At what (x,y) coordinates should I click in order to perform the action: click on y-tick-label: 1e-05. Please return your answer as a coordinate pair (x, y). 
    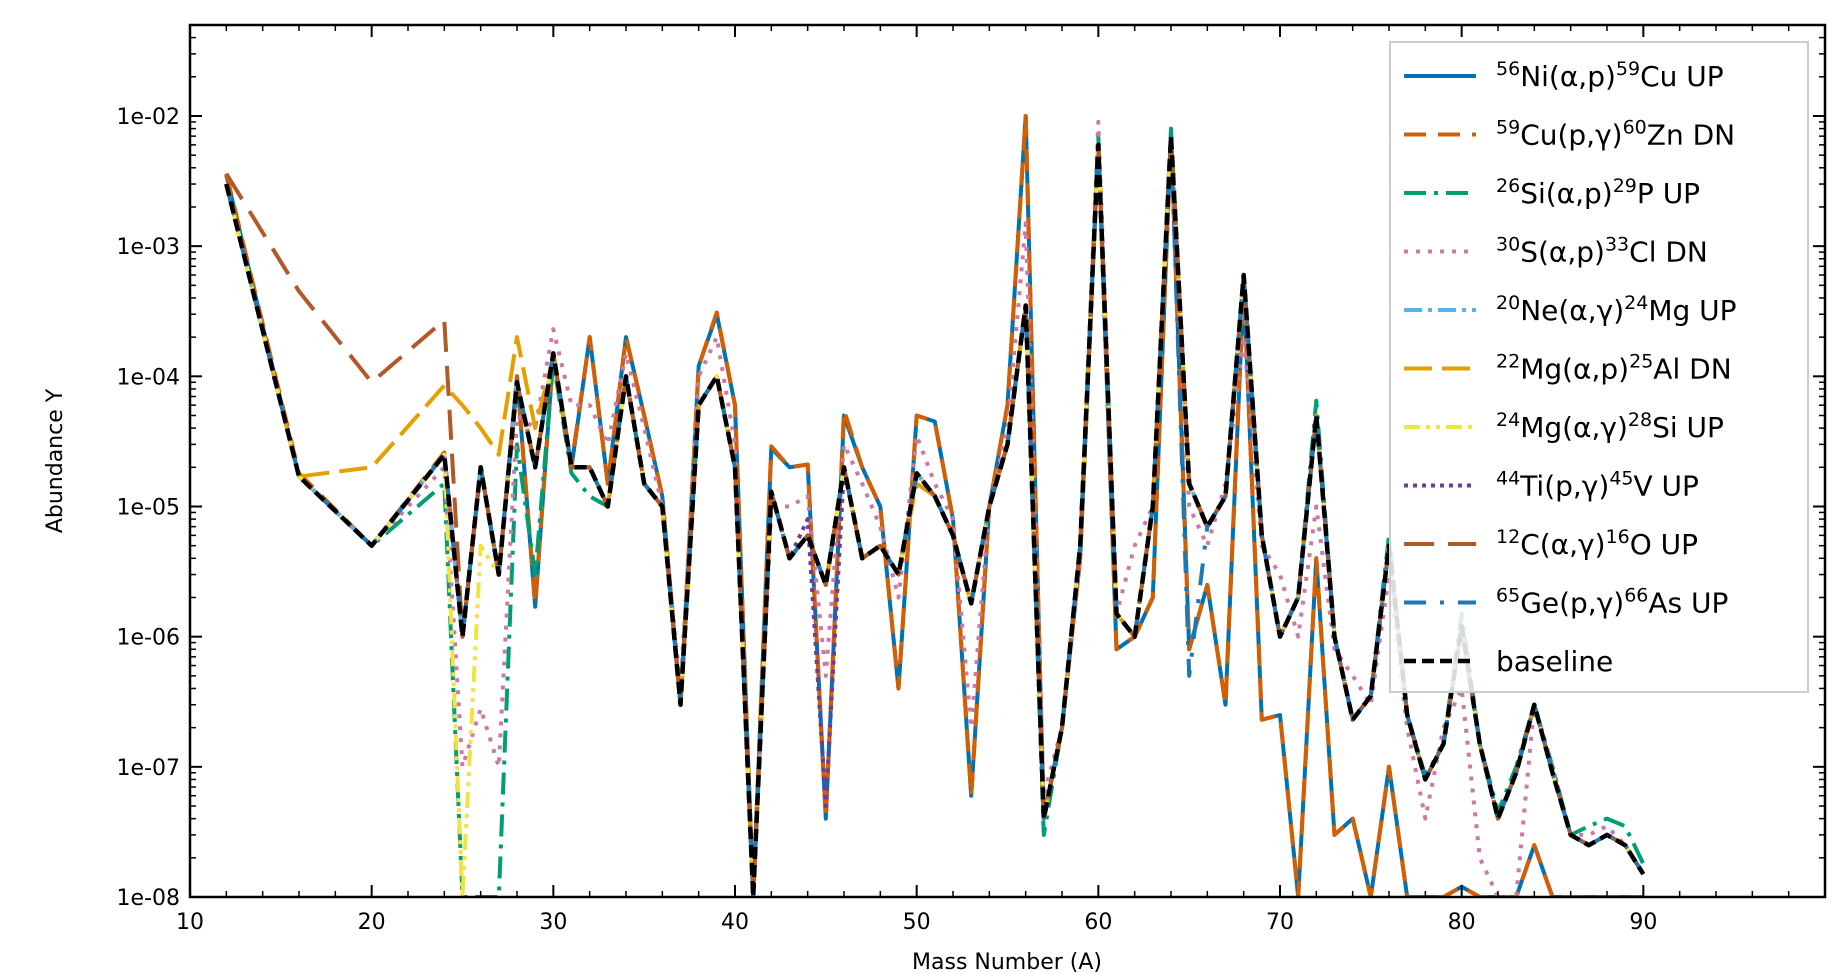
    Looking at the image, I should click on (148, 507).